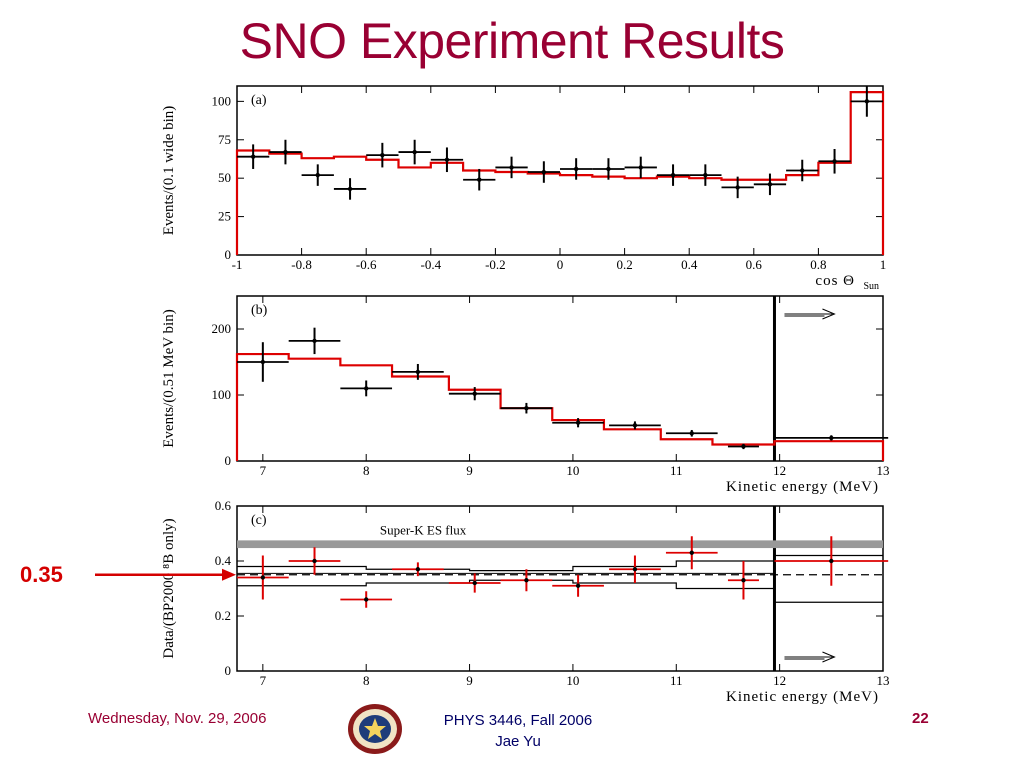 The width and height of the screenshot is (1024, 768). I want to click on panel-b-xtick-label: 13, so click(883, 470).